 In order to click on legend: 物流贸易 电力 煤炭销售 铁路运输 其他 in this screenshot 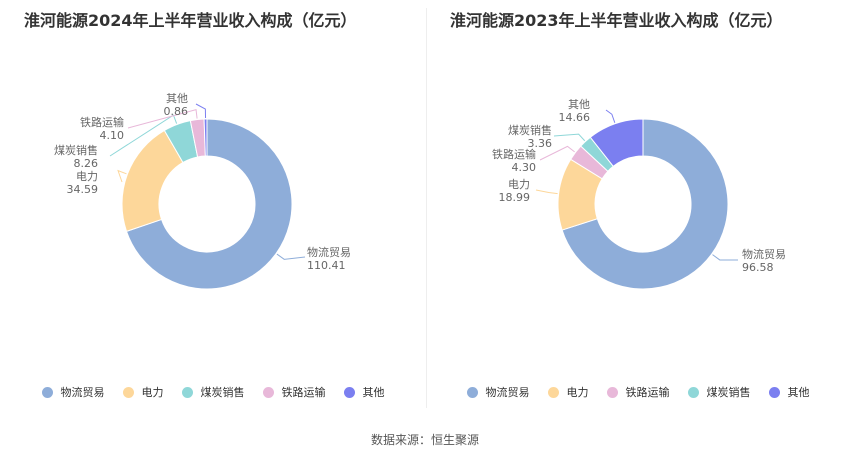, I will do `click(213, 392)`.